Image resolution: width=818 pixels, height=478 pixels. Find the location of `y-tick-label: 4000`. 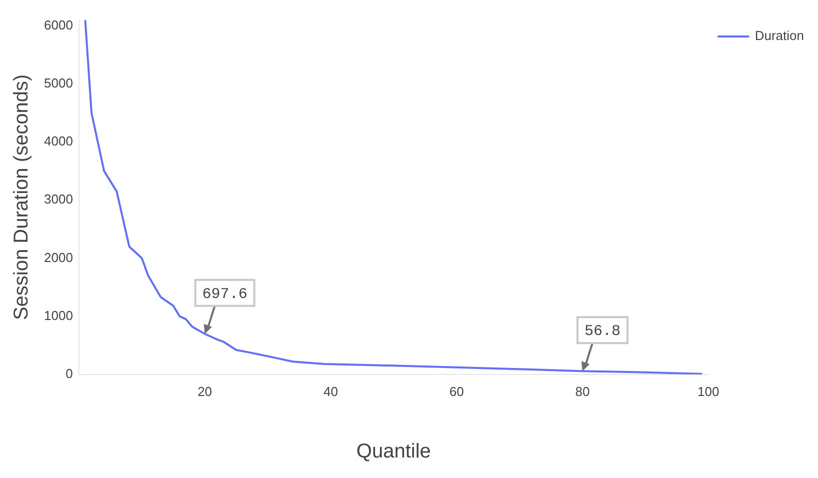

y-tick-label: 4000 is located at coordinates (58, 141).